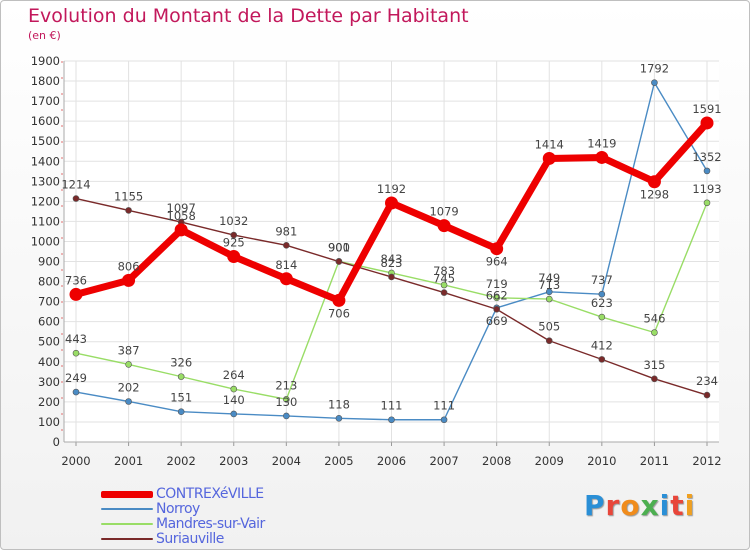  What do you see at coordinates (706, 189) in the screenshot?
I see `data-label: 1193` at bounding box center [706, 189].